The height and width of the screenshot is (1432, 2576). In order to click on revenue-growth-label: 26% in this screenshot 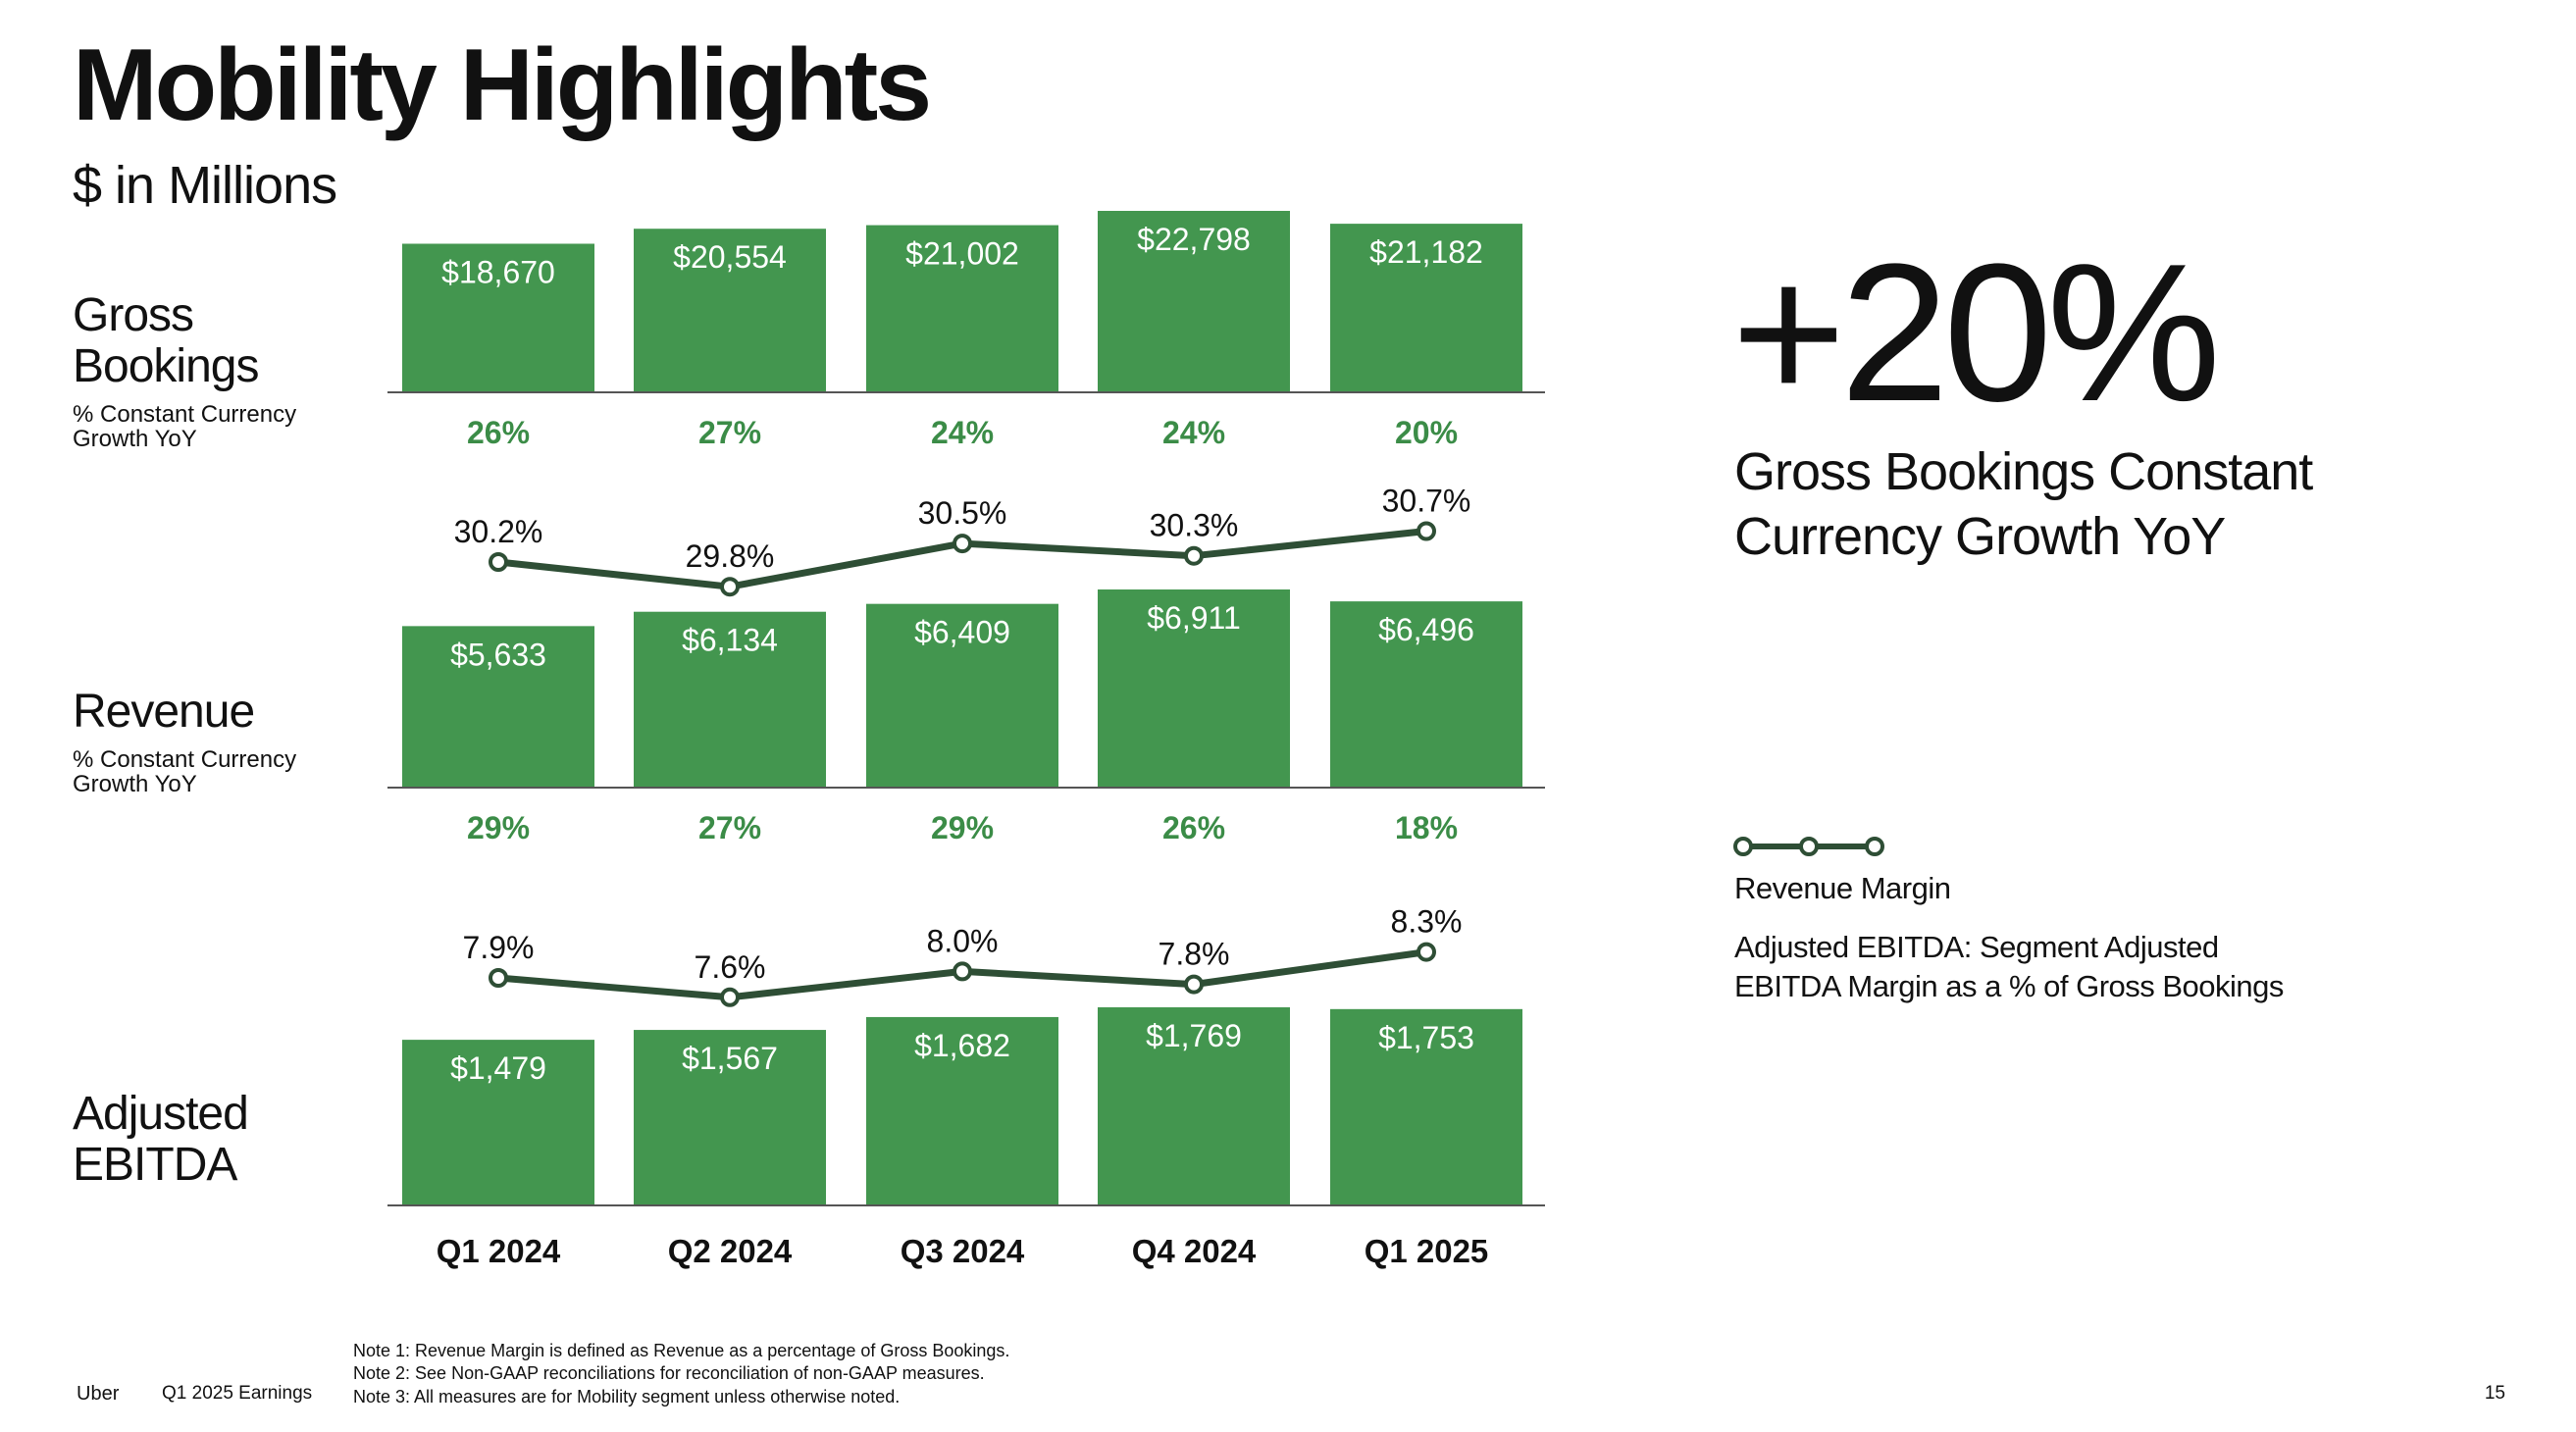, I will do `click(1193, 827)`.